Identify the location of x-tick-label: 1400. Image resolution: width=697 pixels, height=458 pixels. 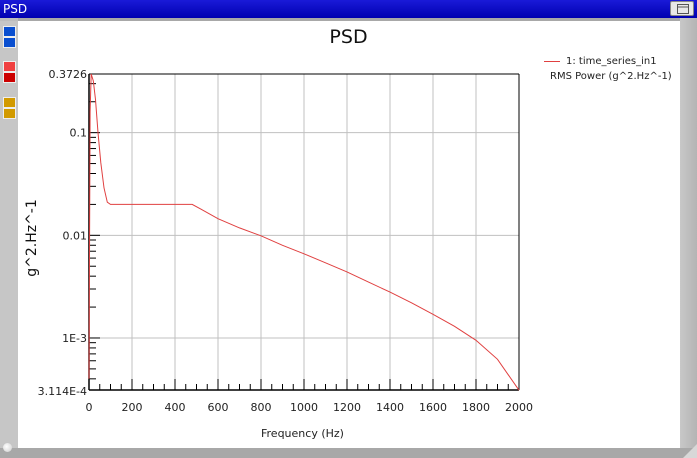
(390, 407).